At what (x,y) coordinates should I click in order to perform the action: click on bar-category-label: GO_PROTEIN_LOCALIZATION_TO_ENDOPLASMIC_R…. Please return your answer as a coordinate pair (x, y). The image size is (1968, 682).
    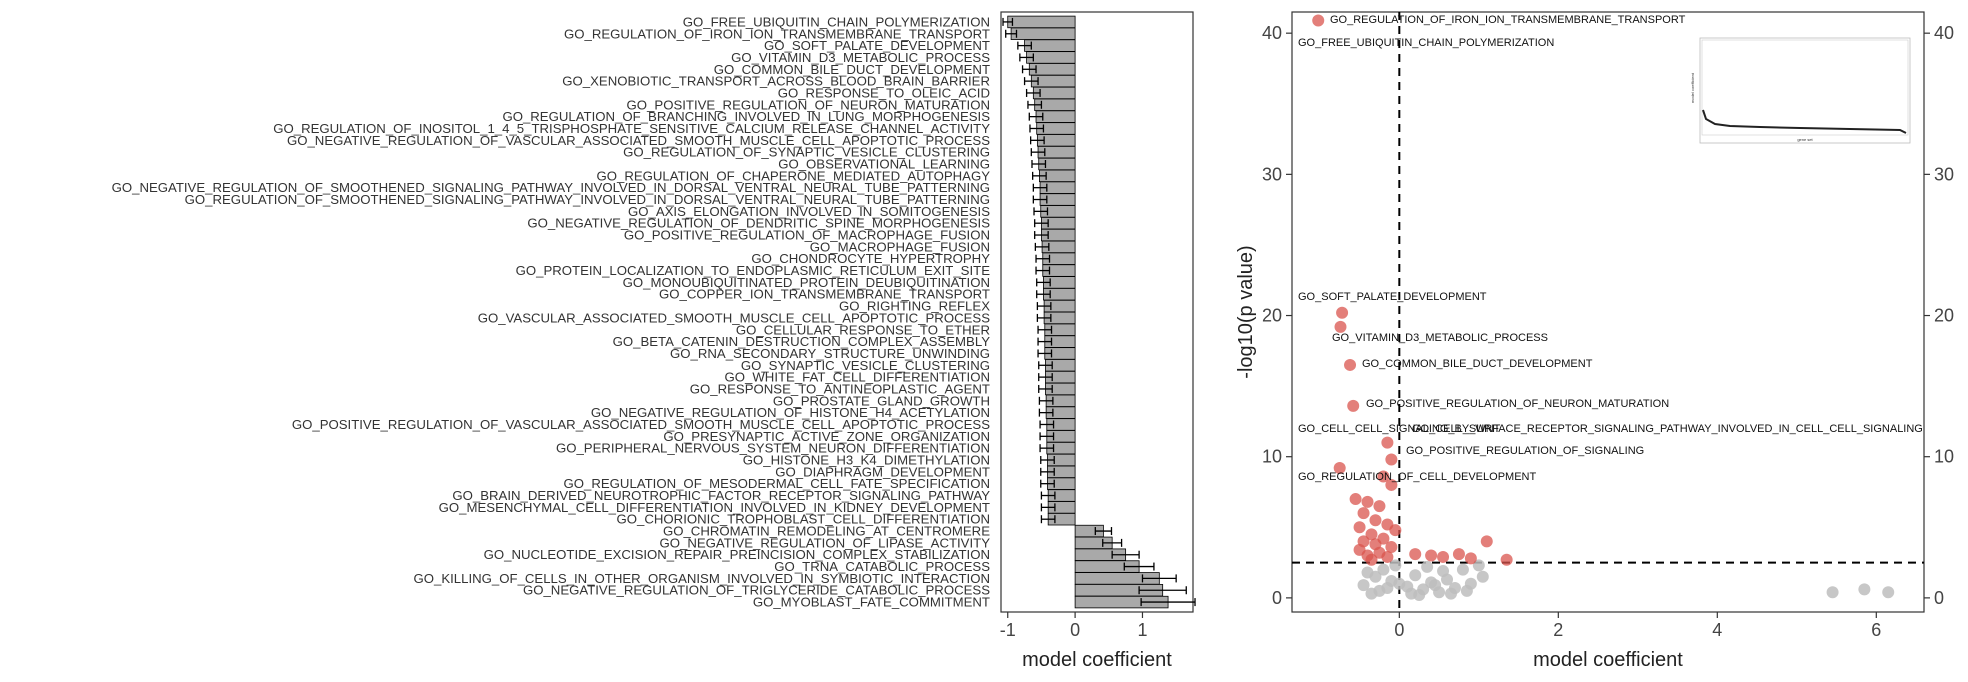
    Looking at the image, I should click on (753, 270).